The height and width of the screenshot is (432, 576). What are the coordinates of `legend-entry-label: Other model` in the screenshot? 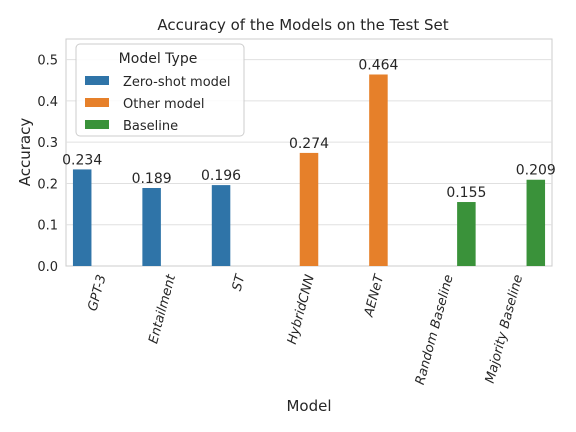 It's located at (164, 104).